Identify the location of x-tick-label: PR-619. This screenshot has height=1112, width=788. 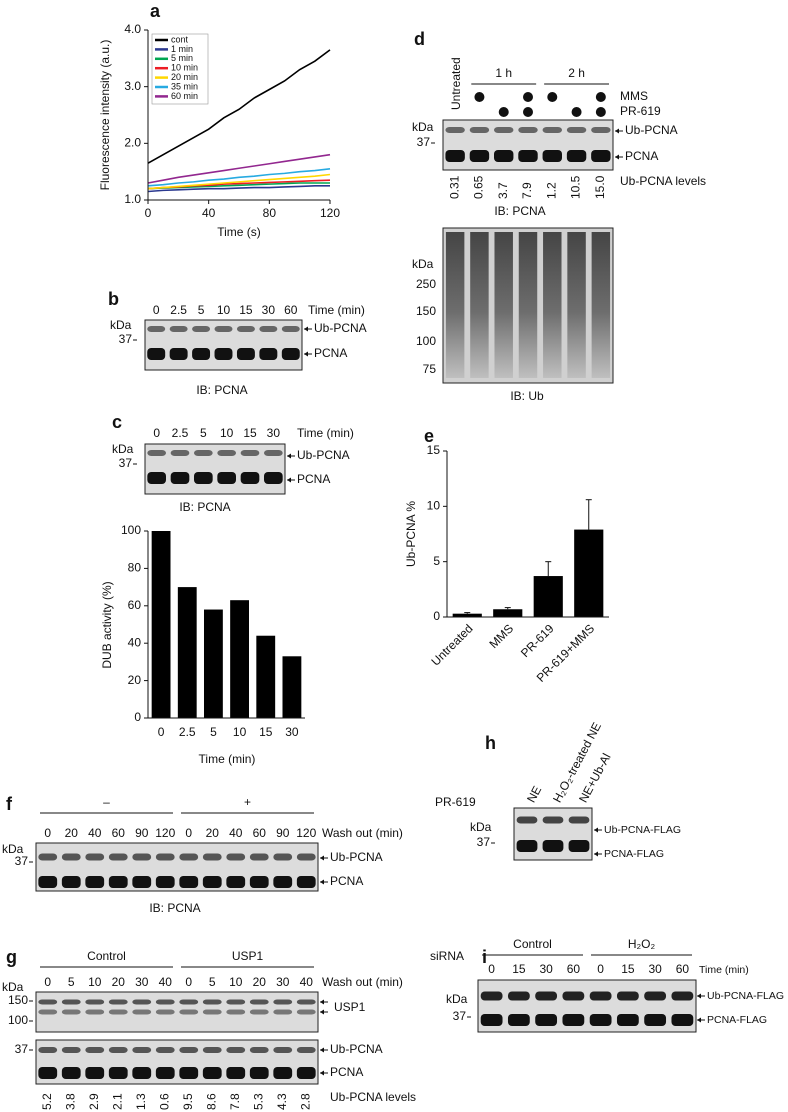
(537, 640).